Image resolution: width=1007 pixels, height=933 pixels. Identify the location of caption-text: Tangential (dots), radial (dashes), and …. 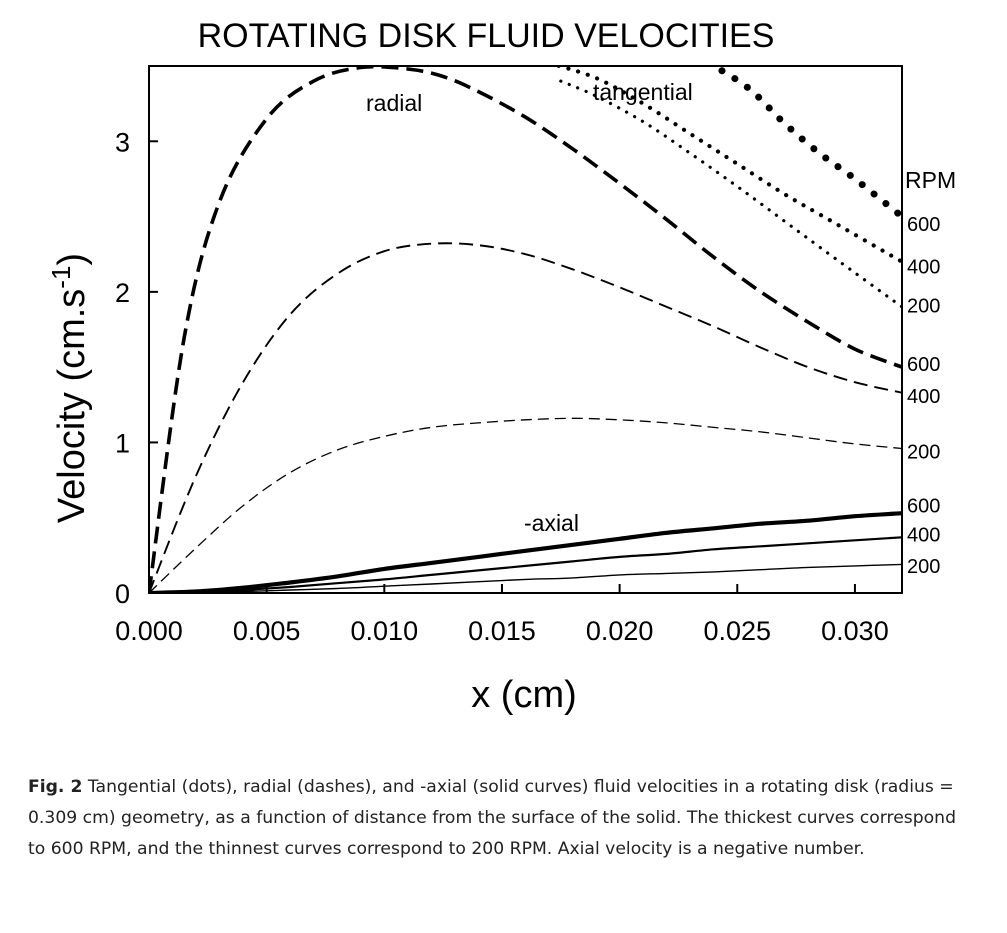
(492, 818).